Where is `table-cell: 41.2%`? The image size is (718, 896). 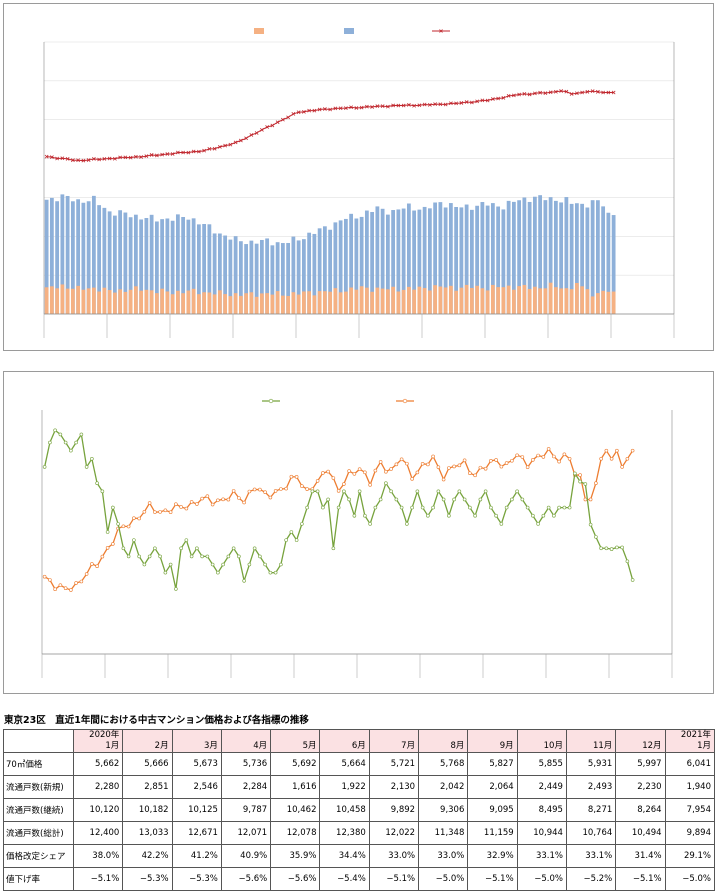
table-cell: 41.2% is located at coordinates (196, 856).